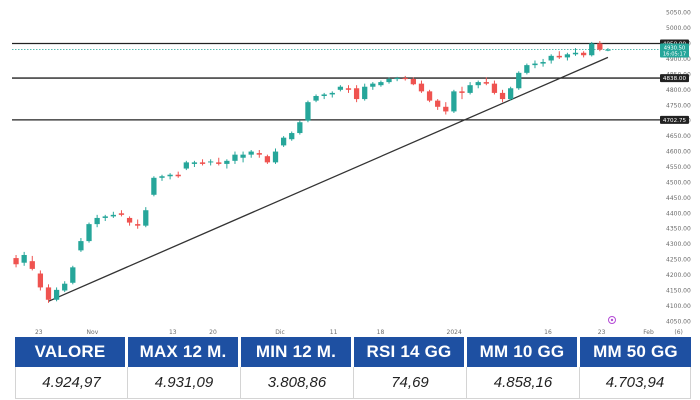 The width and height of the screenshot is (700, 400). Describe the element at coordinates (612, 320) in the screenshot. I see `event-marker-dot` at that location.